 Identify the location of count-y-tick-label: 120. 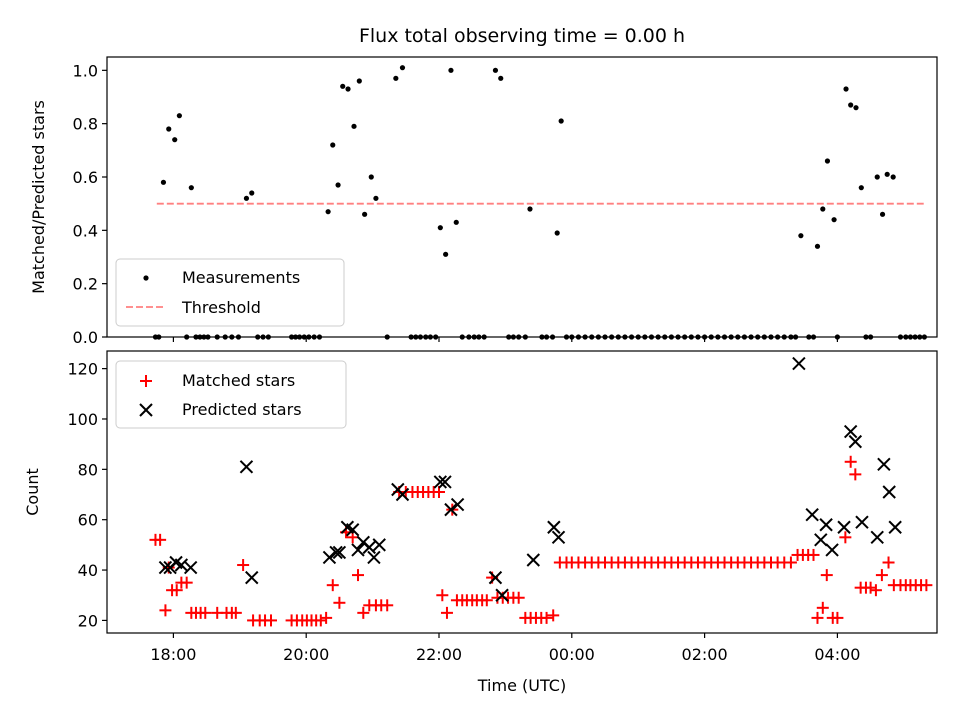
(82, 369).